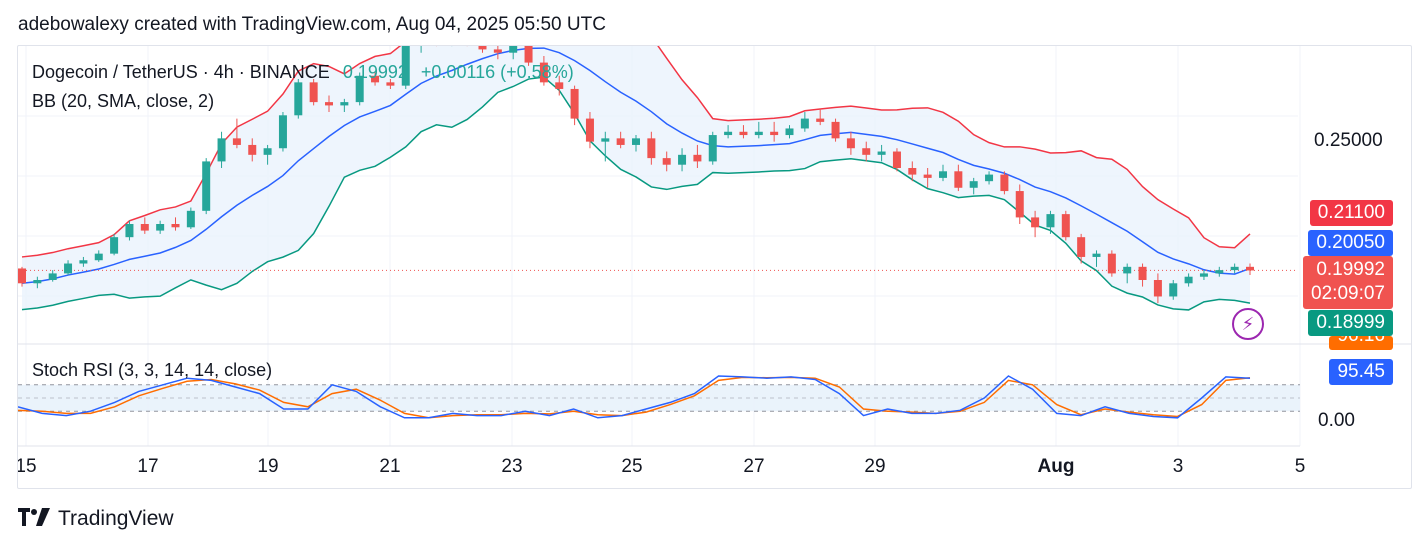 The height and width of the screenshot is (549, 1428). Describe the element at coordinates (1348, 140) in the screenshot. I see `price-axis-tick: 0.25000` at that location.